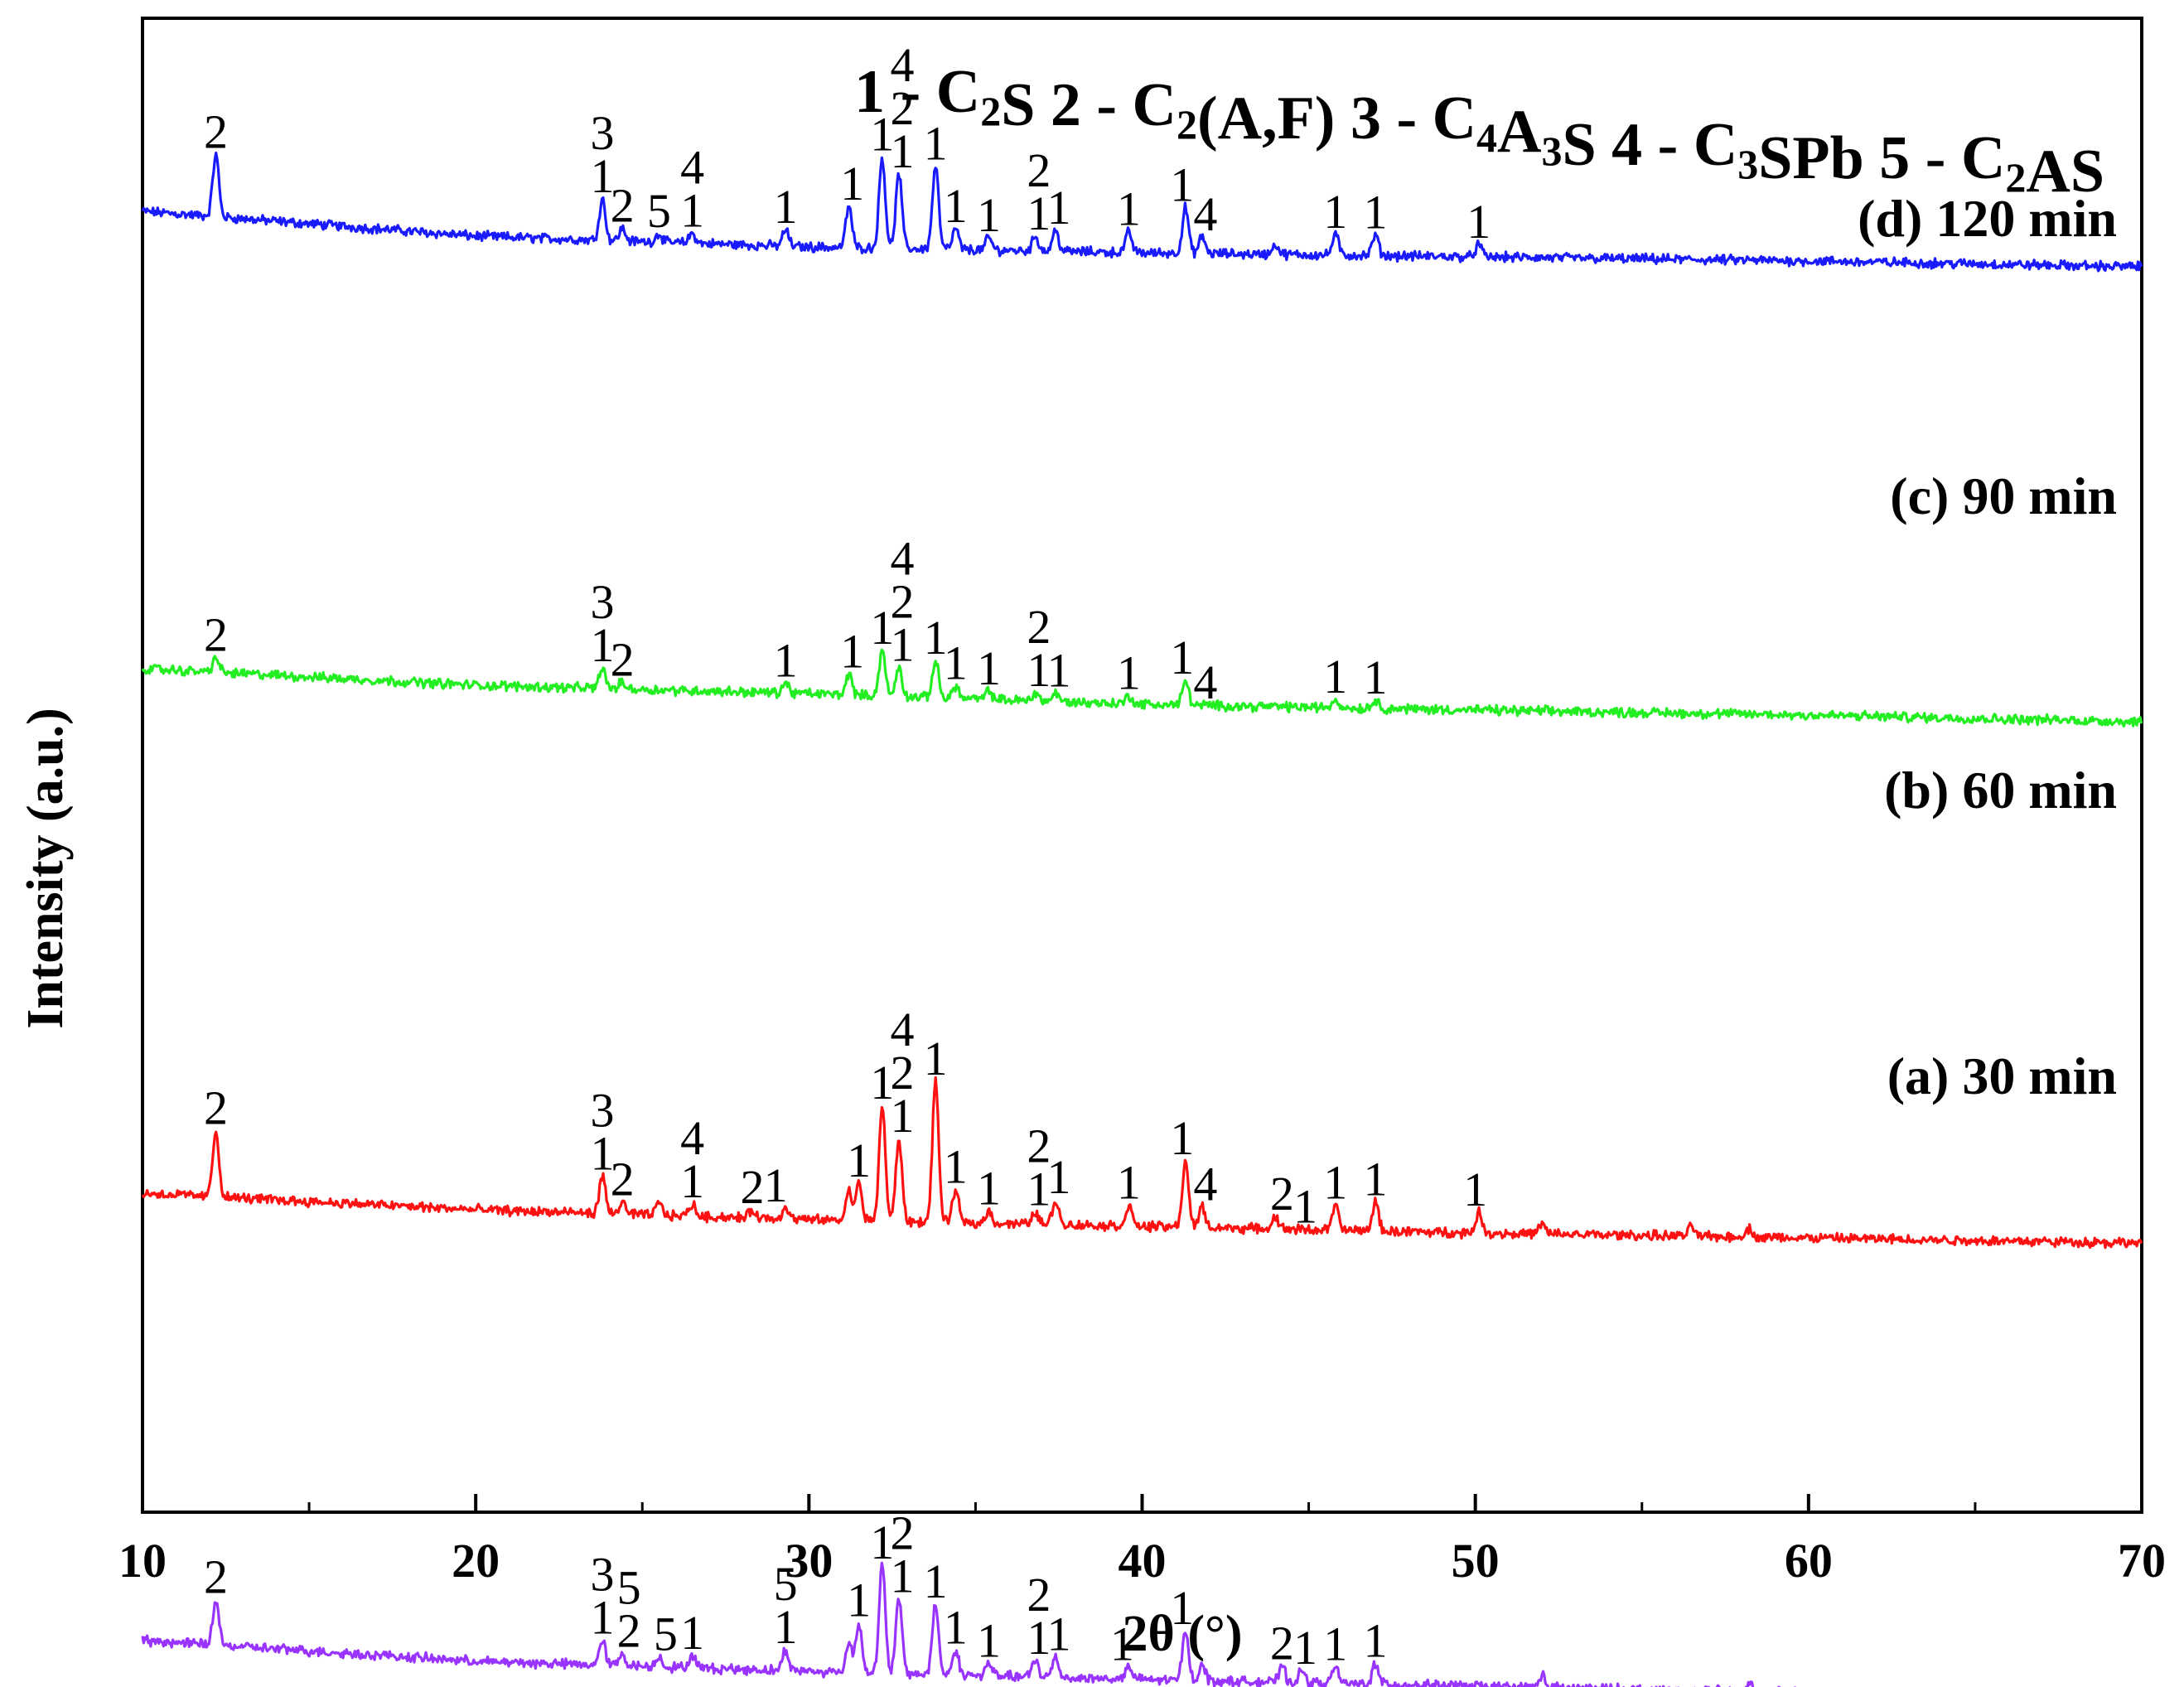 This screenshot has height=1687, width=2184. I want to click on series-name-label: (d) 120 min, so click(1987, 218).